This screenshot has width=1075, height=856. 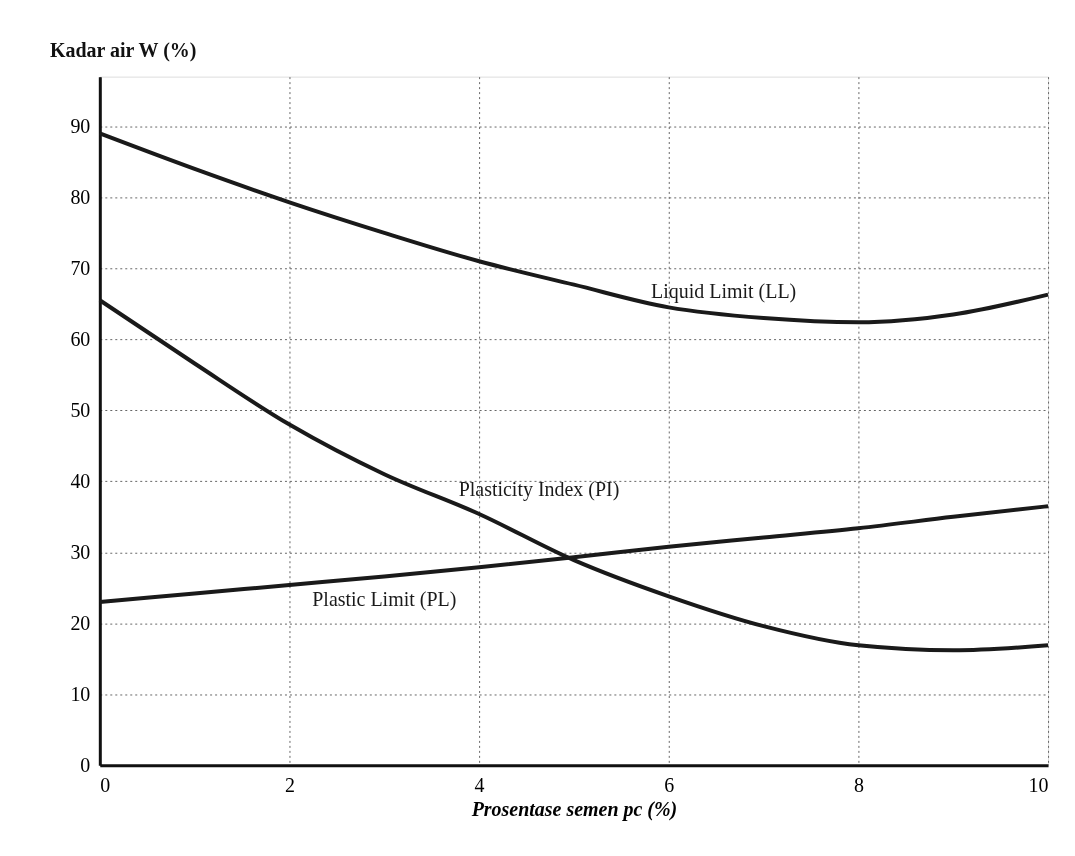 What do you see at coordinates (80, 125) in the screenshot?
I see `y-tick-label: 90` at bounding box center [80, 125].